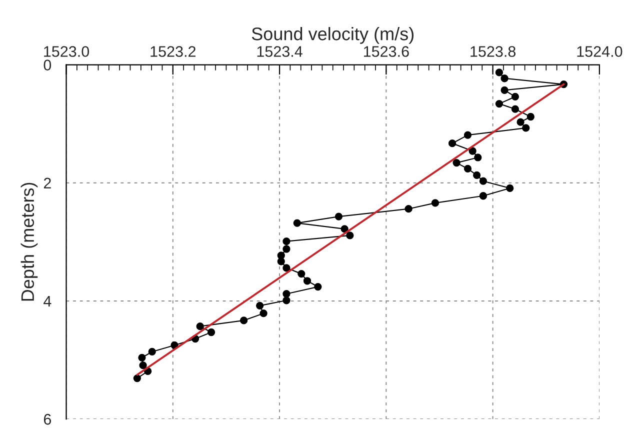 The image size is (631, 432). Describe the element at coordinates (279, 51) in the screenshot. I see `x-tick-label: 1523.4` at that location.